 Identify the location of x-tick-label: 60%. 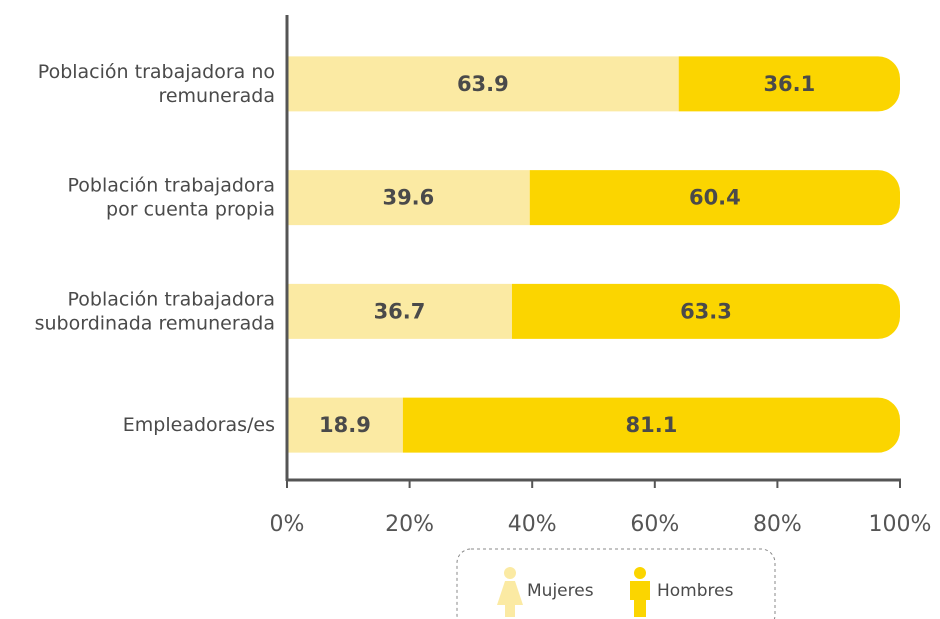
(654, 524).